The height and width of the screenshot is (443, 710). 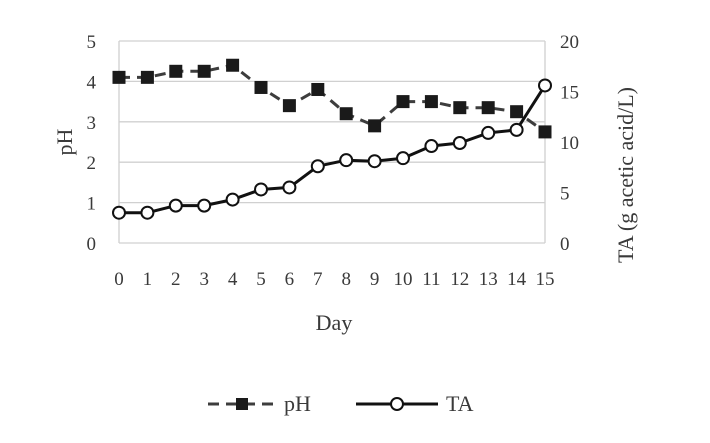 What do you see at coordinates (261, 279) in the screenshot?
I see `x-tick-label-5: 5` at bounding box center [261, 279].